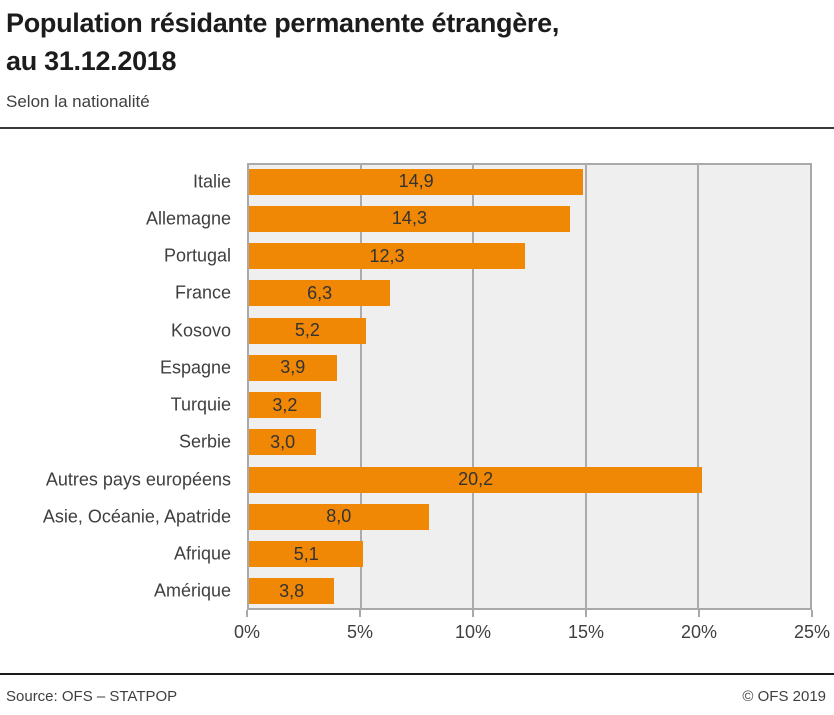  Describe the element at coordinates (529, 554) in the screenshot. I see `bar-zone: 5,1` at that location.